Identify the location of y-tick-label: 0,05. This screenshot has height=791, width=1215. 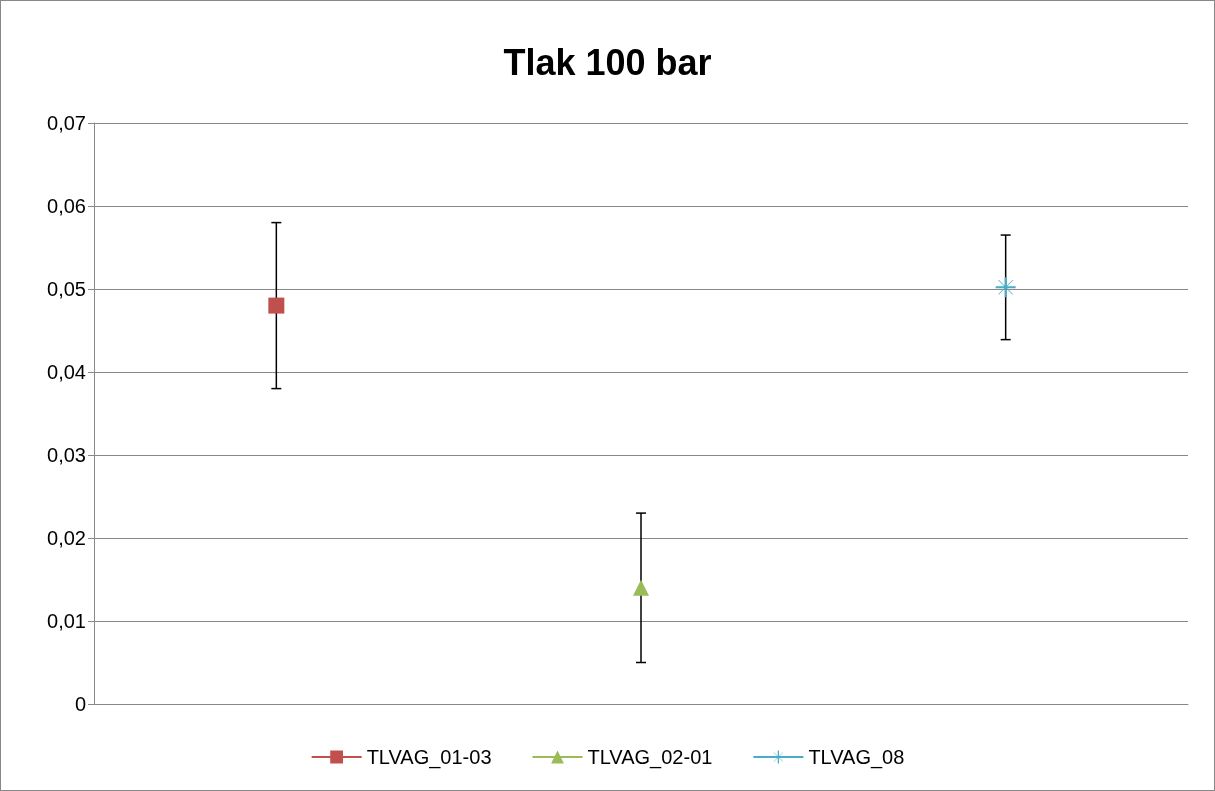
(66, 289).